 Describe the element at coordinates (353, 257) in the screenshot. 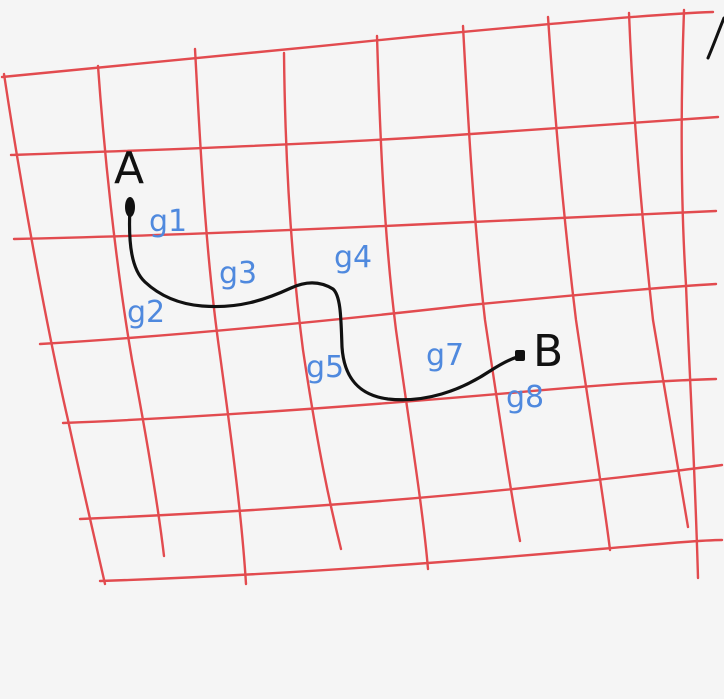

I see `cell-label-g4: g4` at that location.